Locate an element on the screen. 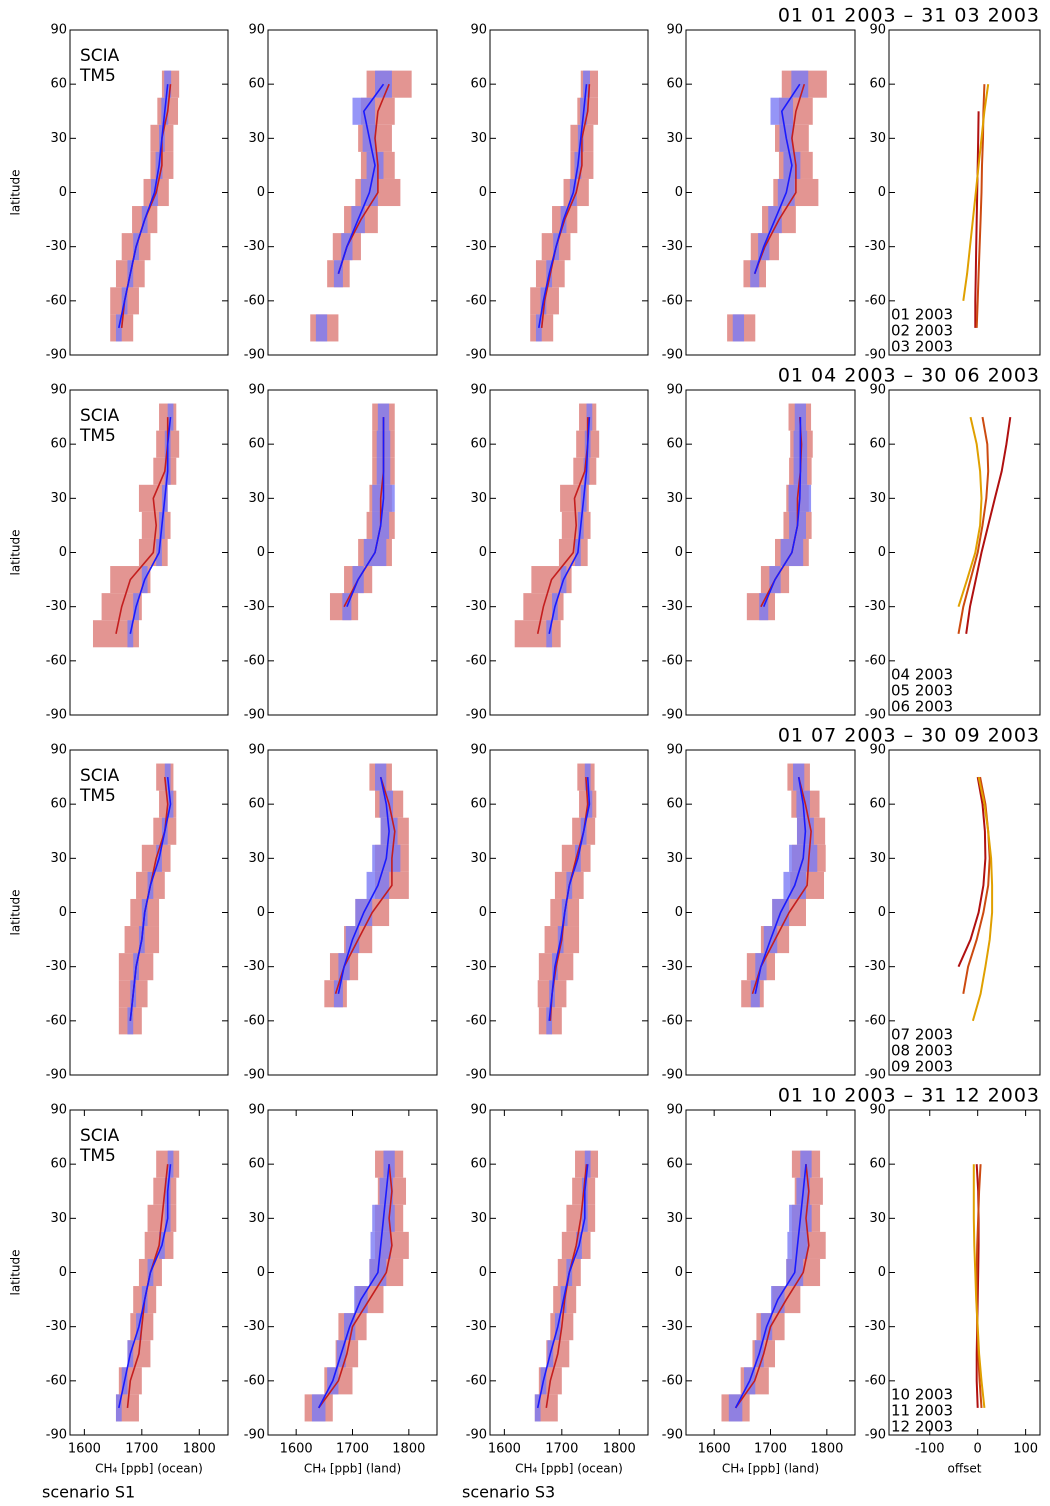 Image resolution: width=1050 pixels, height=1506 pixels. period-title: 01 01 2003 – 31 03 2003 is located at coordinates (909, 16).